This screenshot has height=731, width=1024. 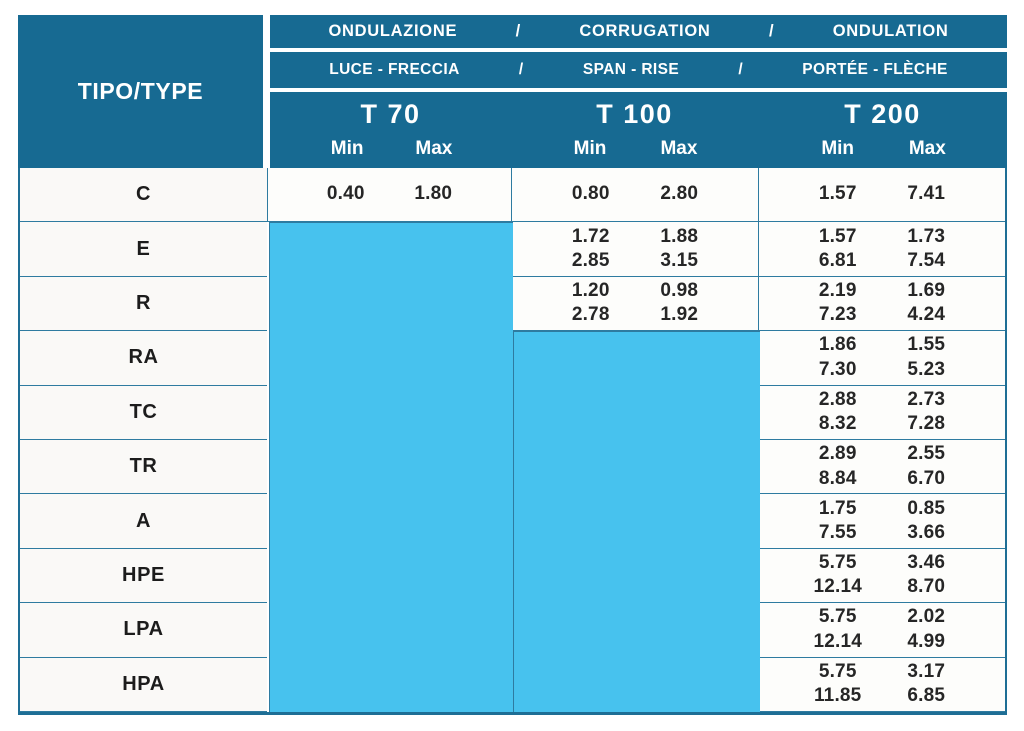 I want to click on value-line: 3.46, so click(x=926, y=562).